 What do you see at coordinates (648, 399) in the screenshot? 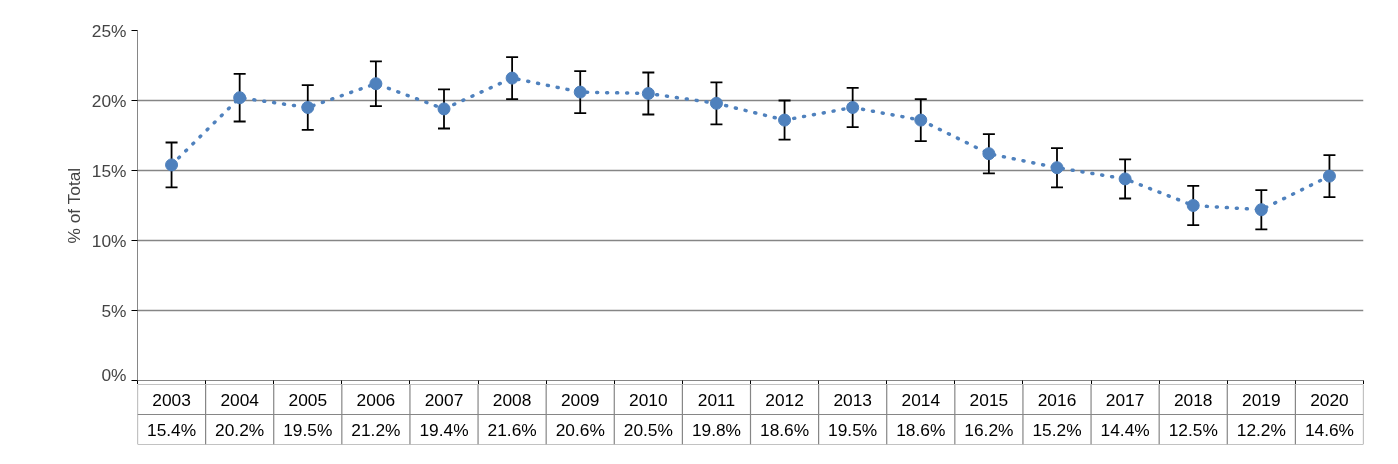
I see `x-tick-label: 2010` at bounding box center [648, 399].